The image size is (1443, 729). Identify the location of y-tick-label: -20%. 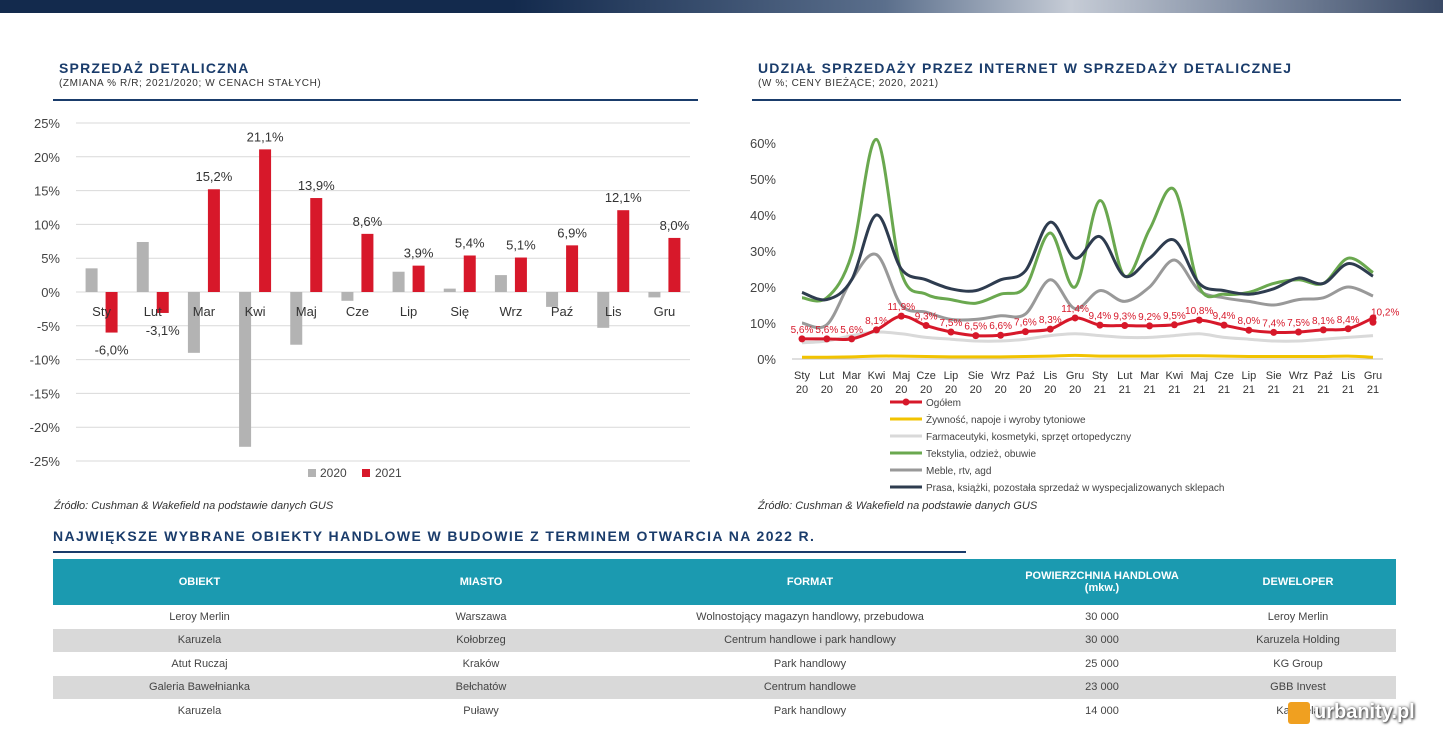
(45, 427).